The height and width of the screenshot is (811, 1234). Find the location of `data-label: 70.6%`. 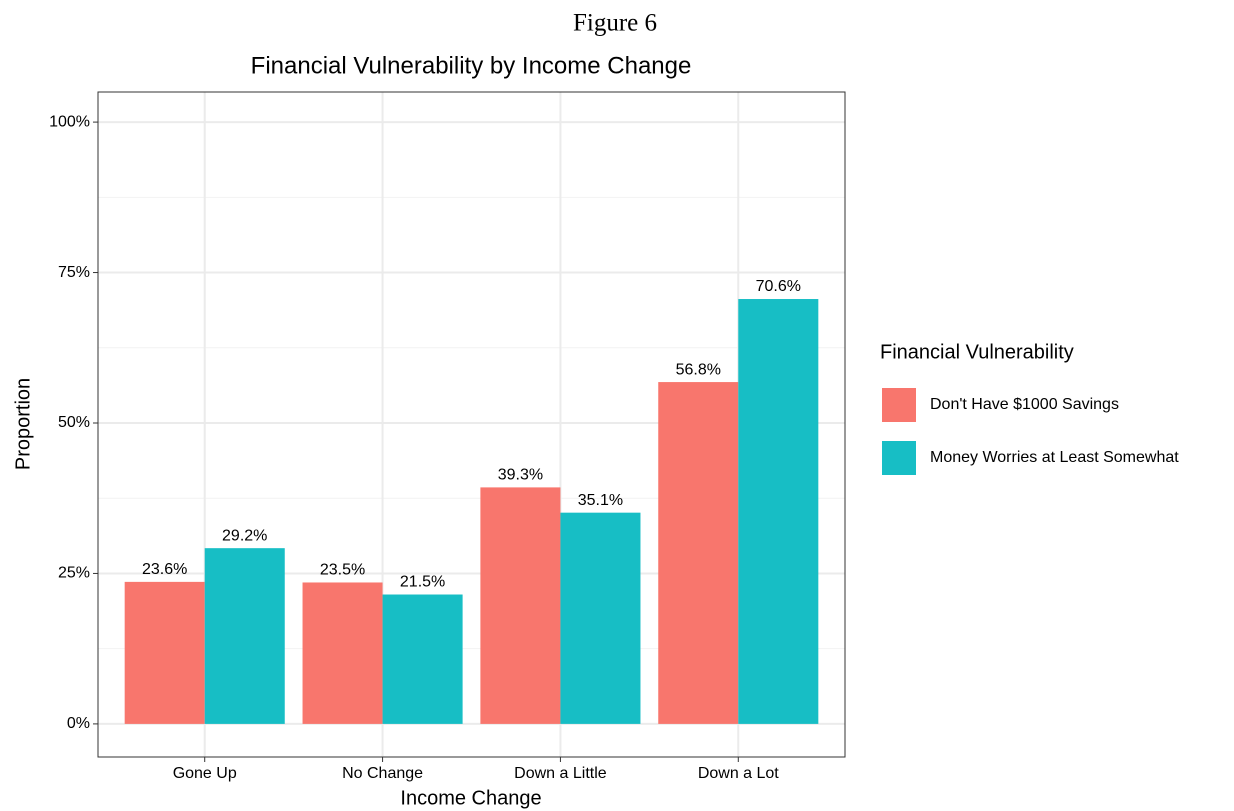

data-label: 70.6% is located at coordinates (778, 286).